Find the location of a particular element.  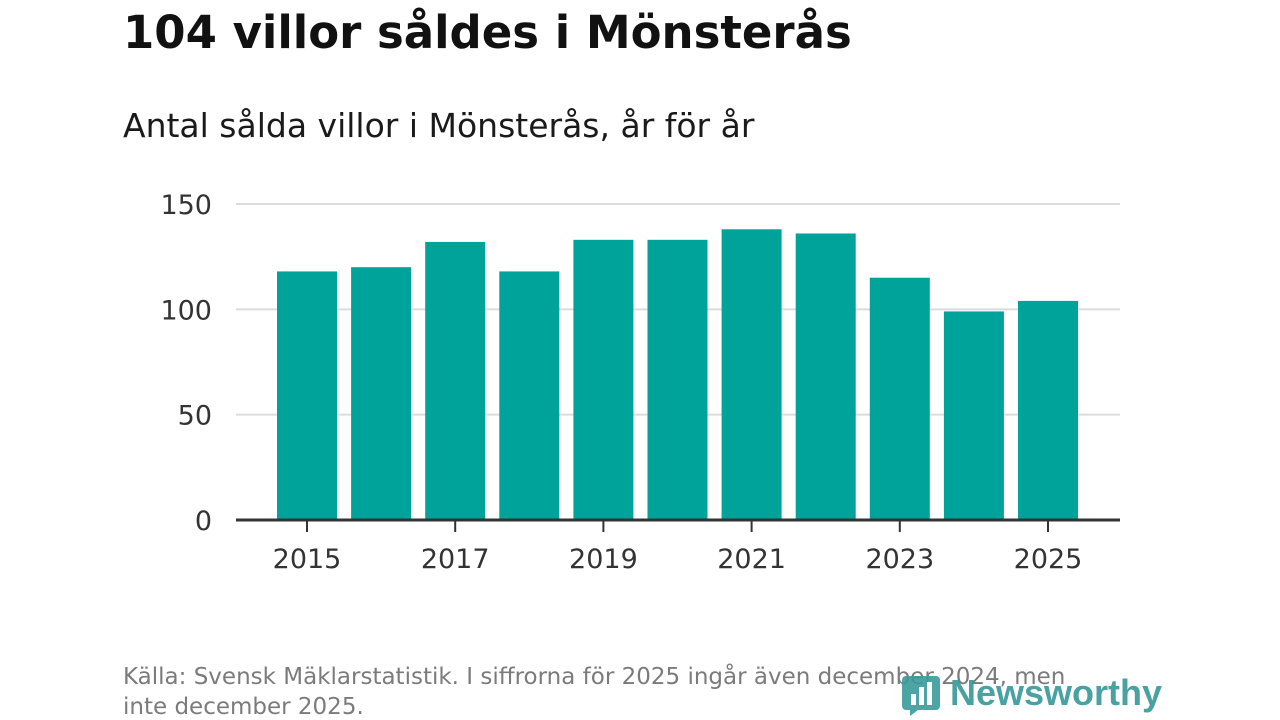

bar-2024 is located at coordinates (973, 415).